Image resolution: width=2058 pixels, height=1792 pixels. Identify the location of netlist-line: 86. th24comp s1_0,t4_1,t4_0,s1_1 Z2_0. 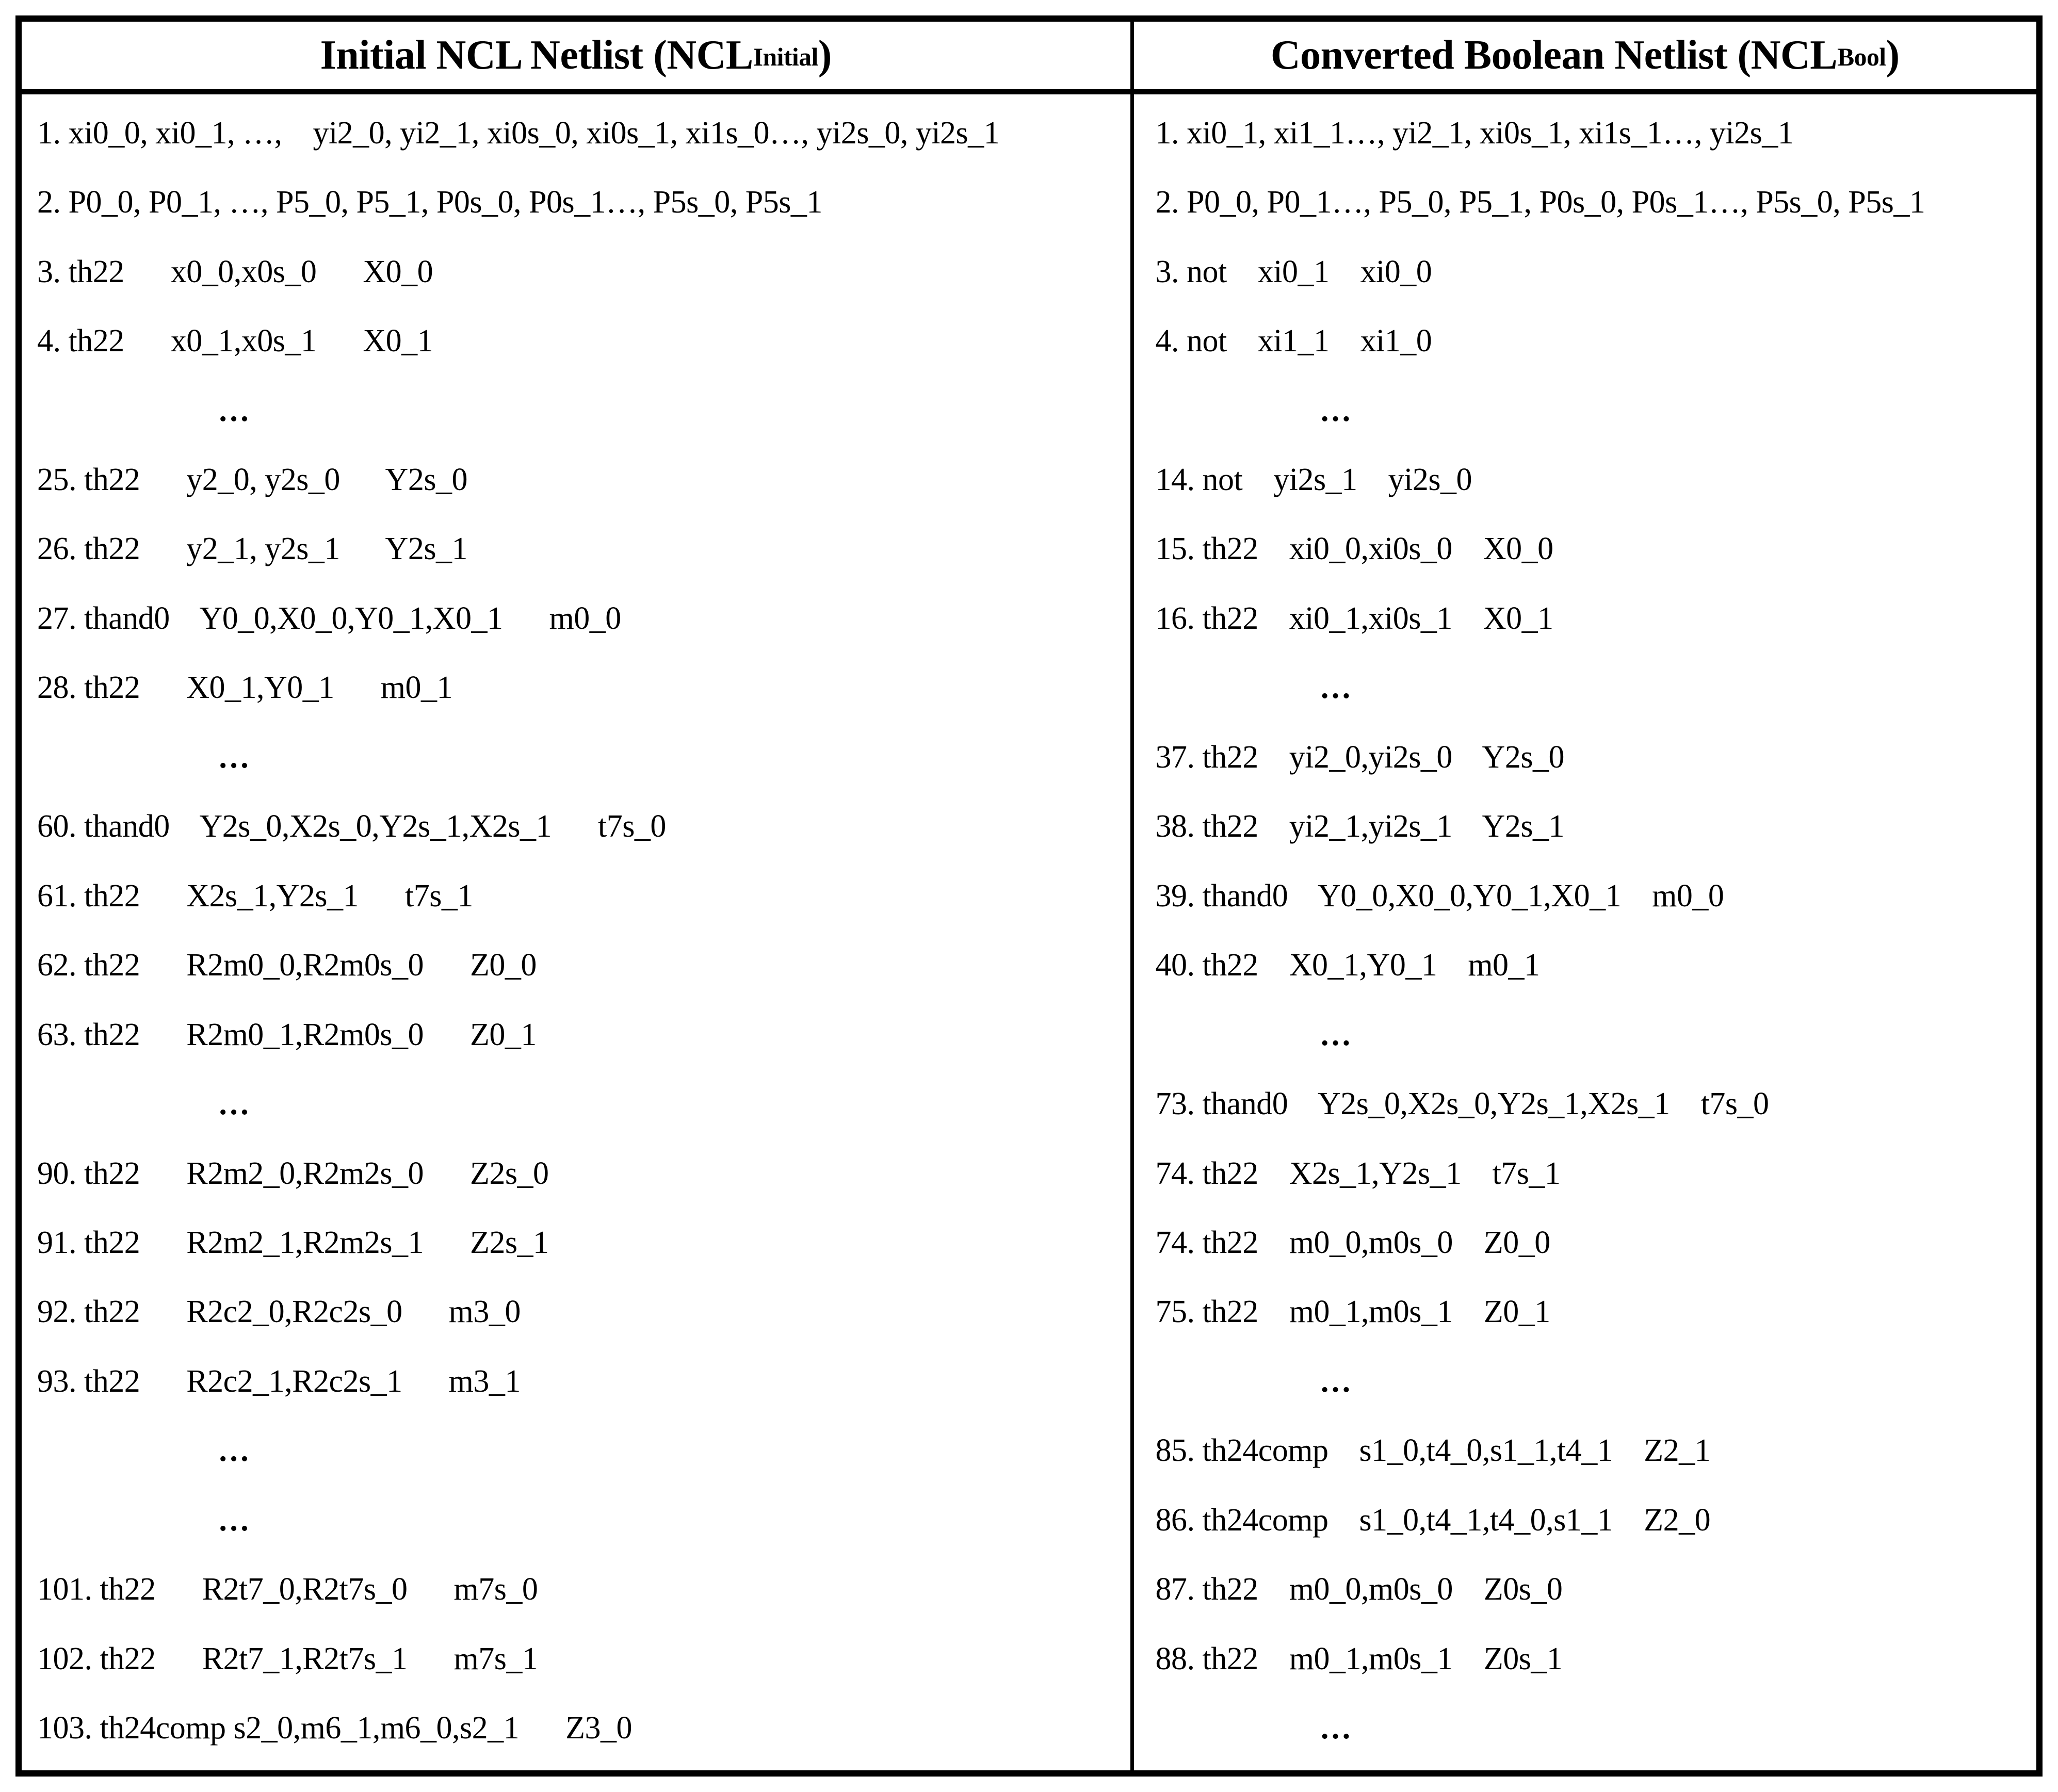
(1433, 1520).